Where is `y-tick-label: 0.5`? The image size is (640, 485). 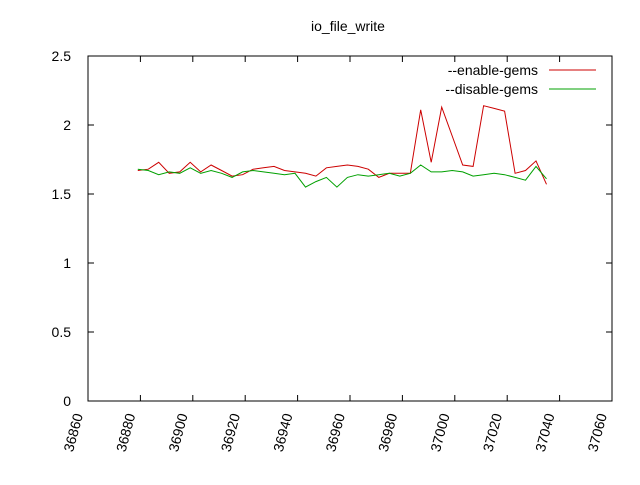 y-tick-label: 0.5 is located at coordinates (62, 332).